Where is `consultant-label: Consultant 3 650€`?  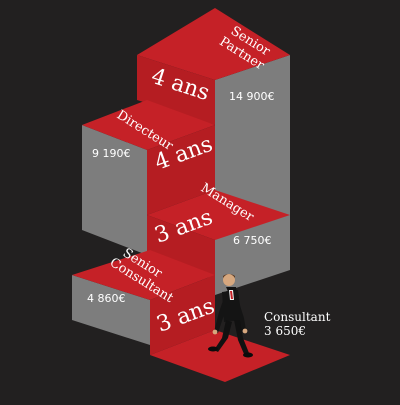
consultant-label: Consultant 3 650€ is located at coordinates (297, 324).